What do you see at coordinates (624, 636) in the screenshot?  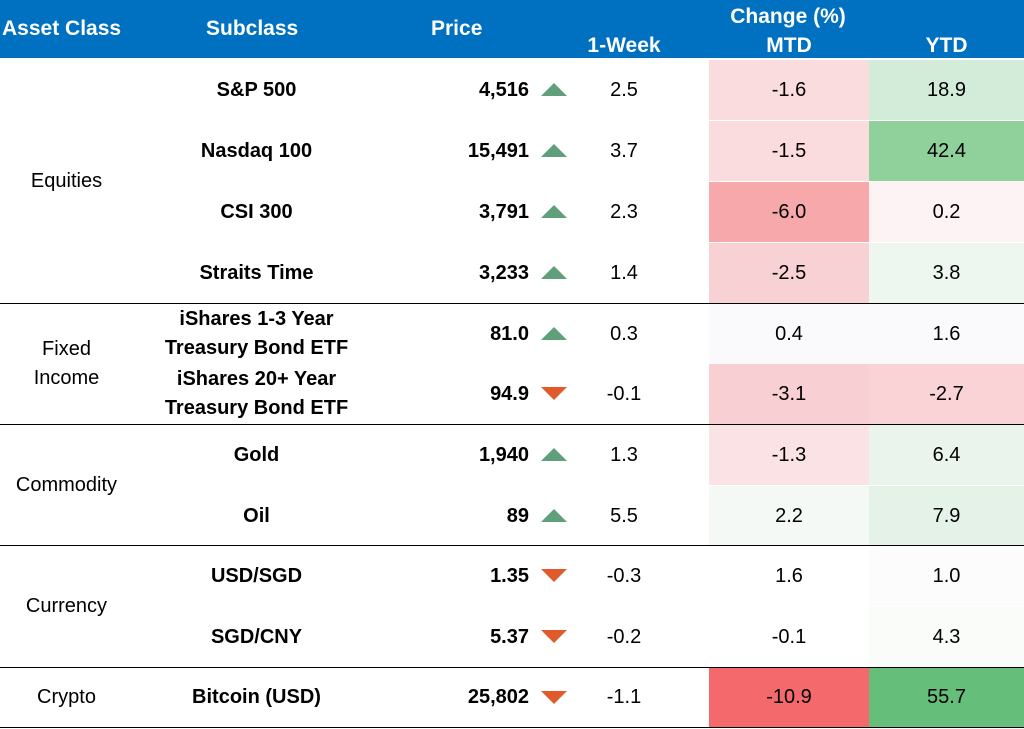 I see `week-change-cell: -0.2` at bounding box center [624, 636].